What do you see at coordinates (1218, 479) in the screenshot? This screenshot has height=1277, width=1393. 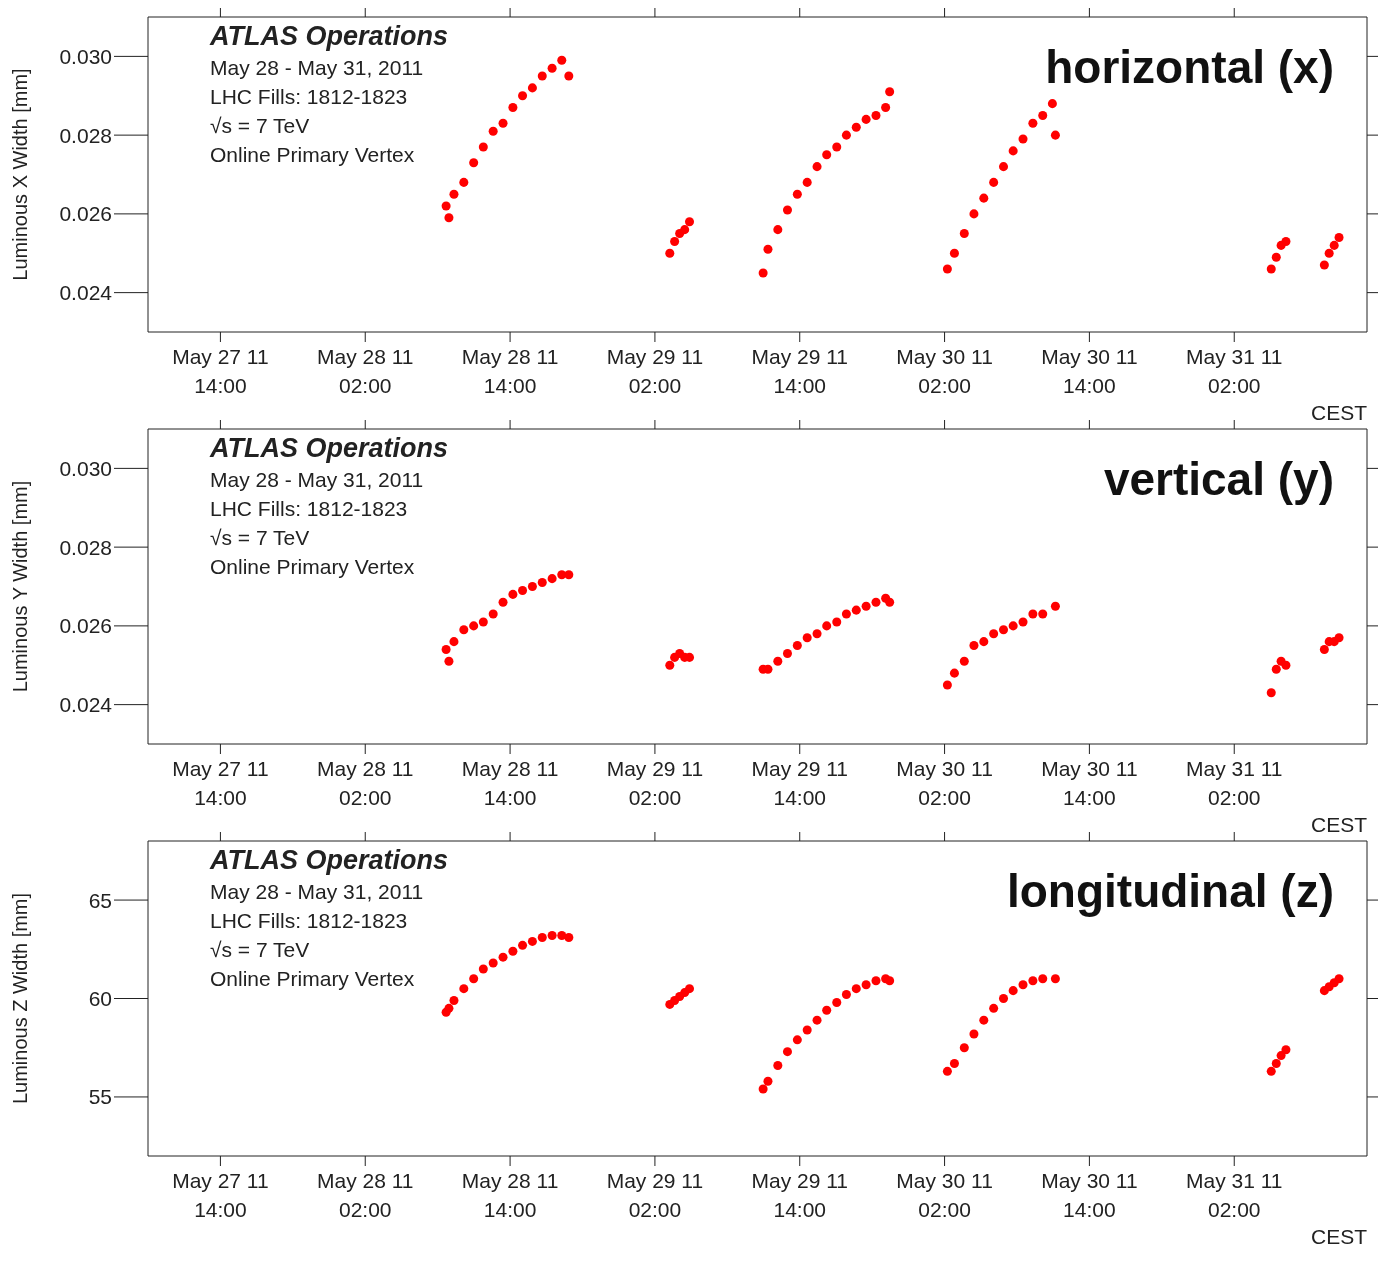 I see `annotation: vertical (y)` at bounding box center [1218, 479].